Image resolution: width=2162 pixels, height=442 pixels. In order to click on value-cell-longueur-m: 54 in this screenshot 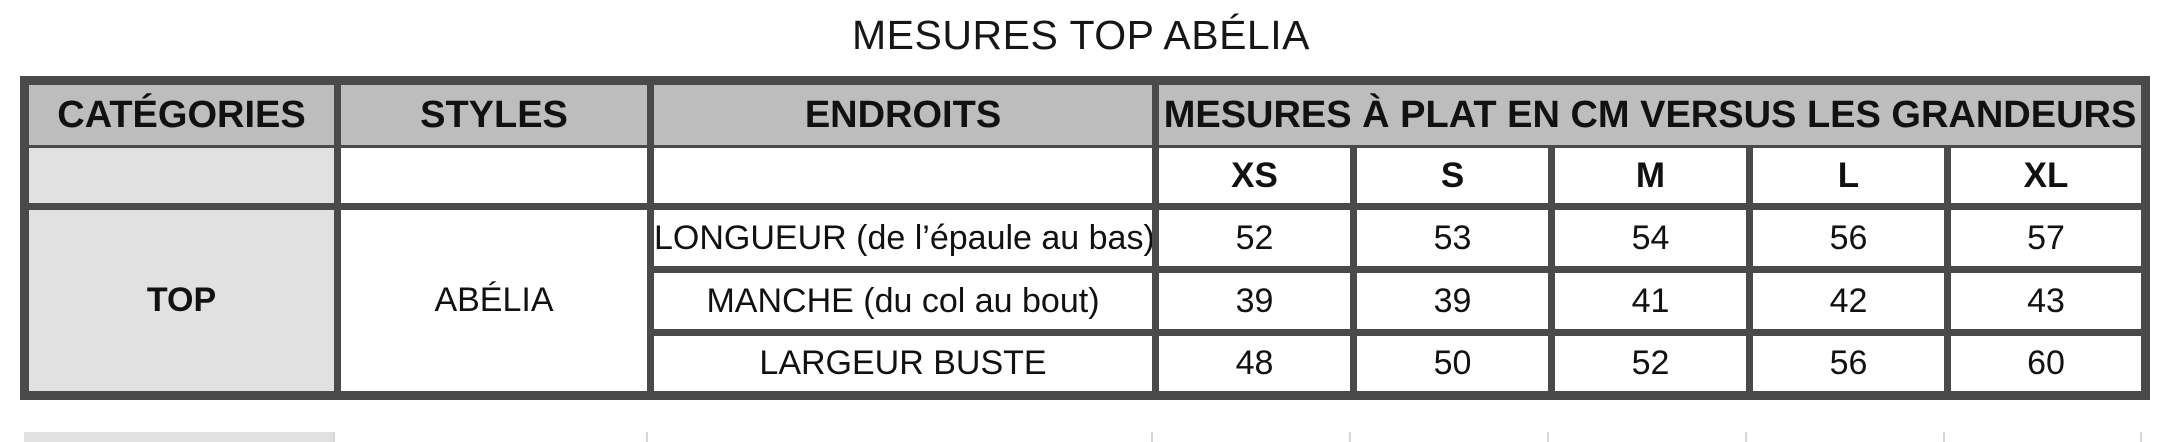, I will do `click(1650, 238)`.